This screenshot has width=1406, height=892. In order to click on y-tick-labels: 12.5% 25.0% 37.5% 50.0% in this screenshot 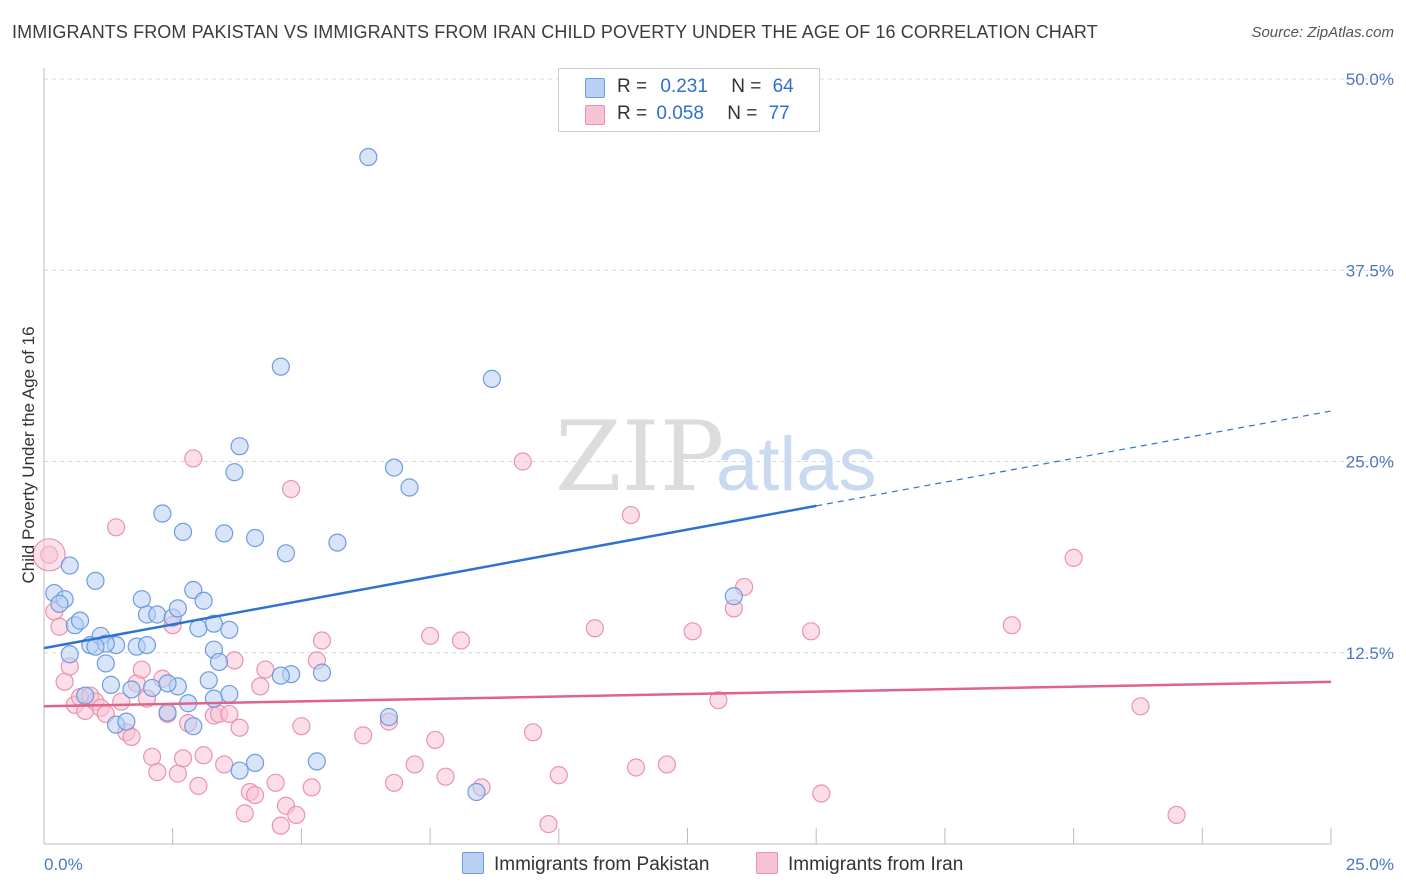, I will do `click(1370, 366)`.